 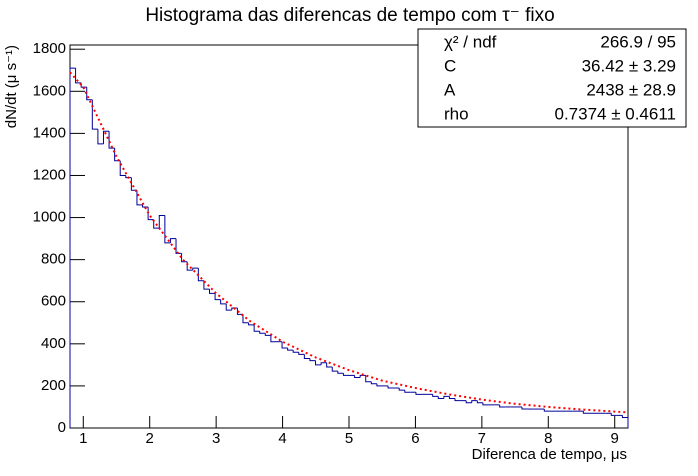 What do you see at coordinates (629, 65) in the screenshot?
I see `stats-value: 36.42 ± 3.29` at bounding box center [629, 65].